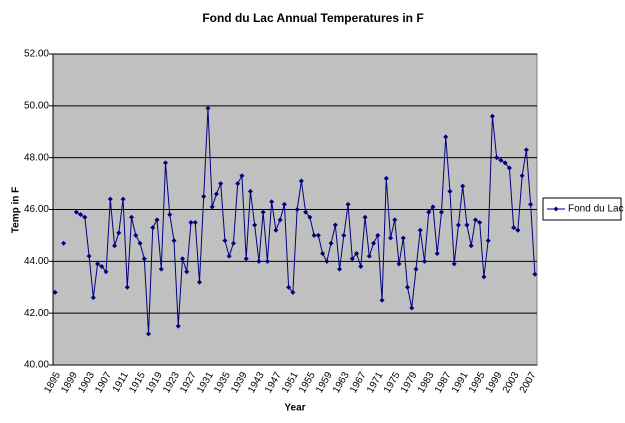 The height and width of the screenshot is (423, 625). I want to click on legend-marker, so click(556, 209).